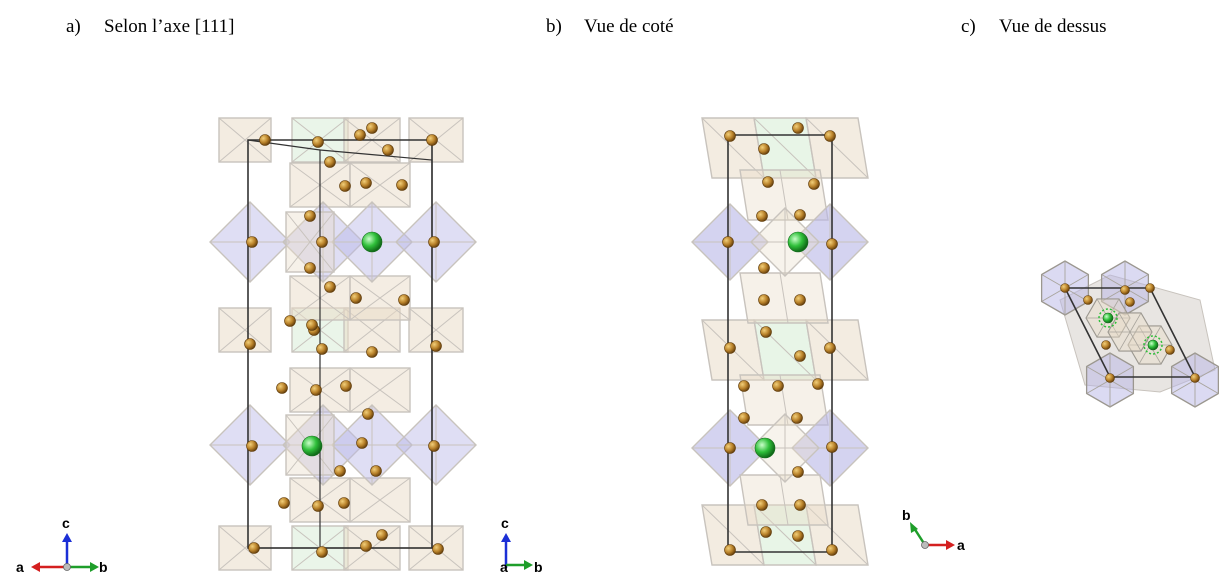 This screenshot has height=578, width=1219. Describe the element at coordinates (968, 26) in the screenshot. I see `caption-c-letter: c)` at that location.